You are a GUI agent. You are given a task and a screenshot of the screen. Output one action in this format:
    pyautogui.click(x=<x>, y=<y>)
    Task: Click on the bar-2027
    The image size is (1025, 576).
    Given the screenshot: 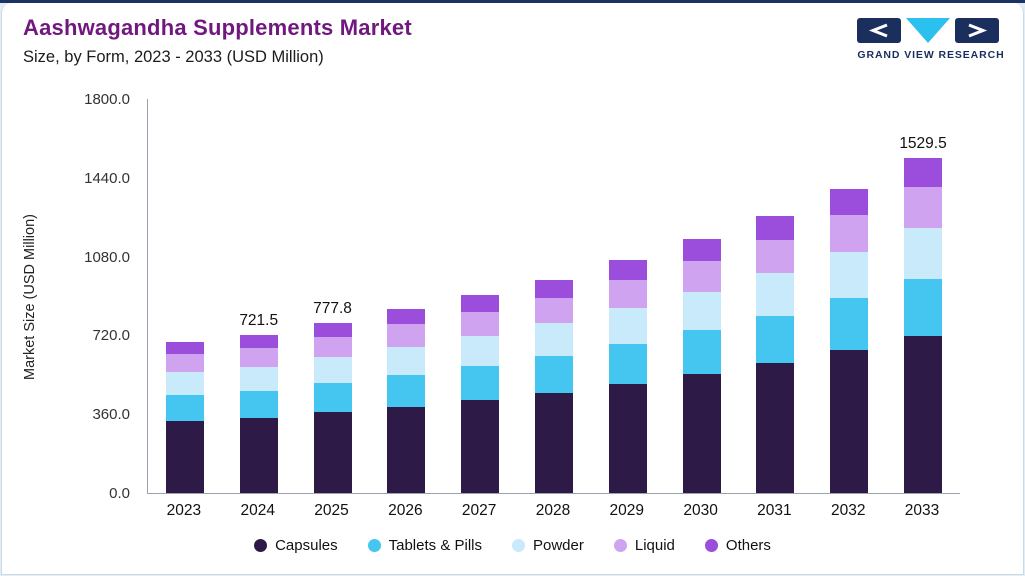 What is the action you would take?
    pyautogui.click(x=480, y=393)
    